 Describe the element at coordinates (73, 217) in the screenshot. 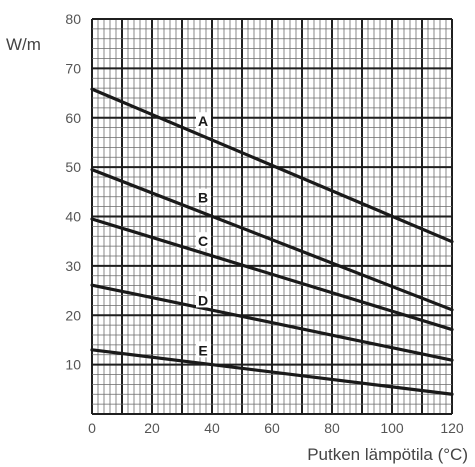

I see `y-tick-label: 40` at that location.